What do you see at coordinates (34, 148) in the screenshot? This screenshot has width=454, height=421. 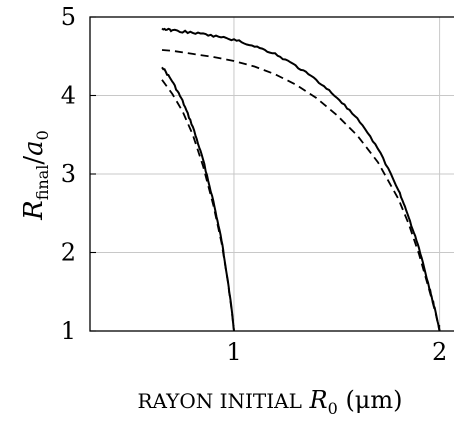 I see `y-axis-title-denominator: a` at bounding box center [34, 148].